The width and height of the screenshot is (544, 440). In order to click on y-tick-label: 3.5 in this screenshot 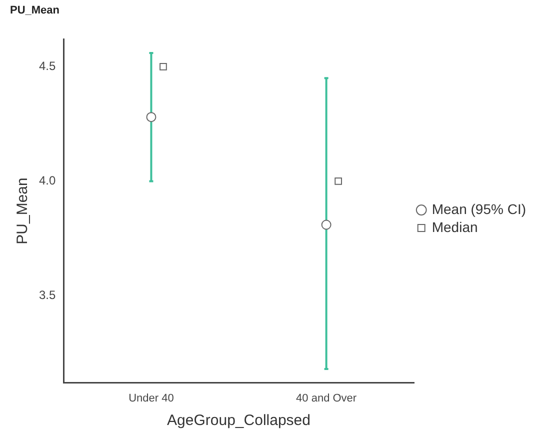, I will do `click(47, 295)`.